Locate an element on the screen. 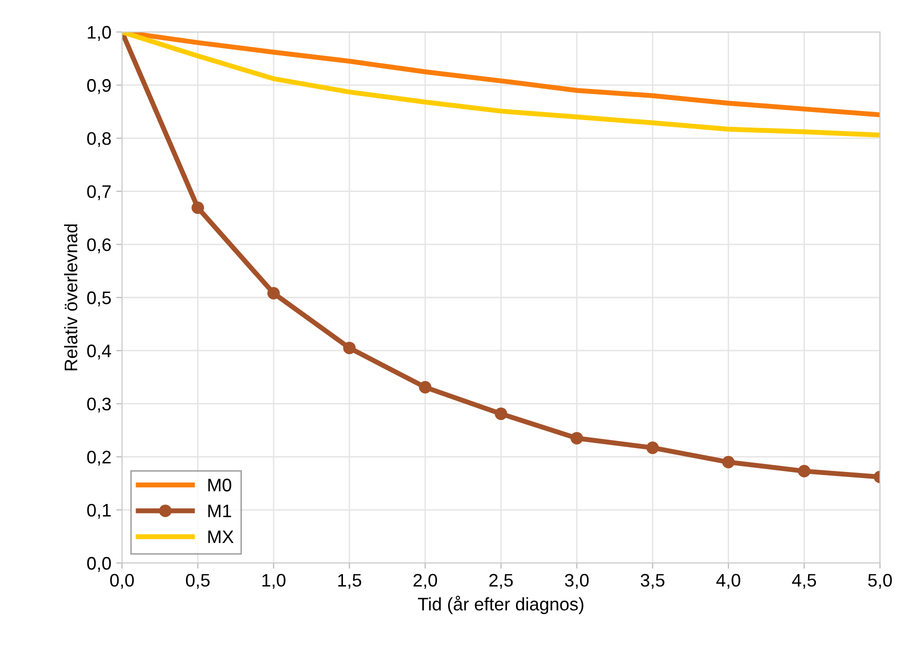 This screenshot has height=655, width=898. y-tick-label: 1,0 is located at coordinates (99, 33).